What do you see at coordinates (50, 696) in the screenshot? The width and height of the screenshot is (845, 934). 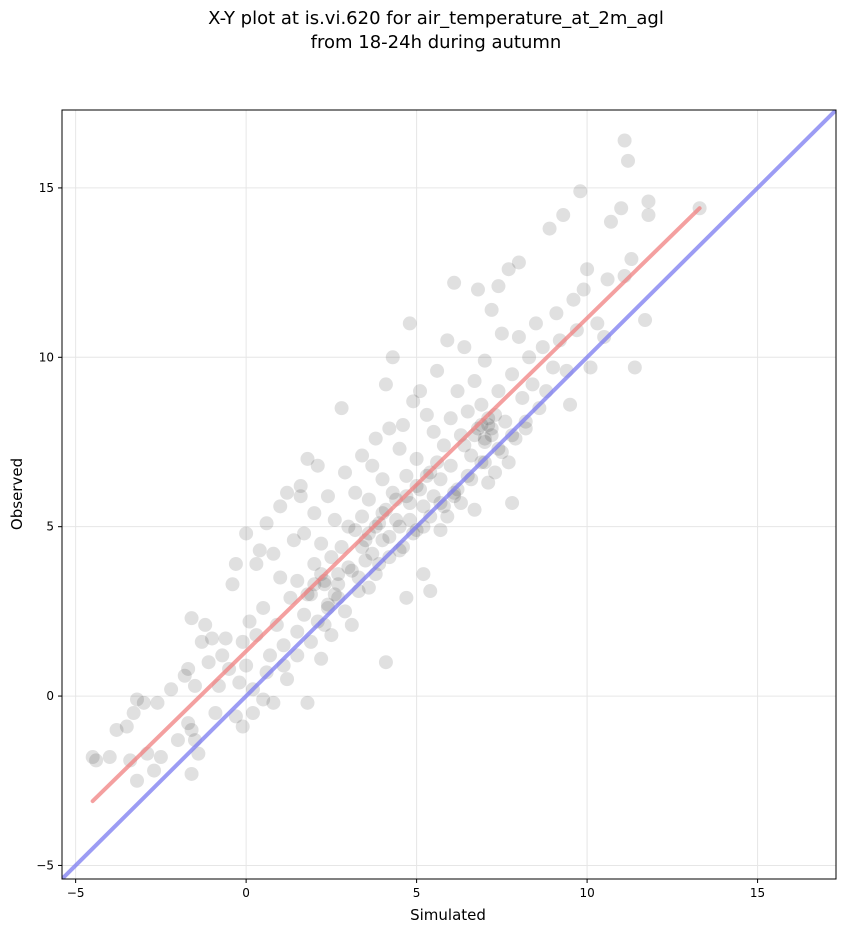 I see `y-tick-label: 0` at bounding box center [50, 696].